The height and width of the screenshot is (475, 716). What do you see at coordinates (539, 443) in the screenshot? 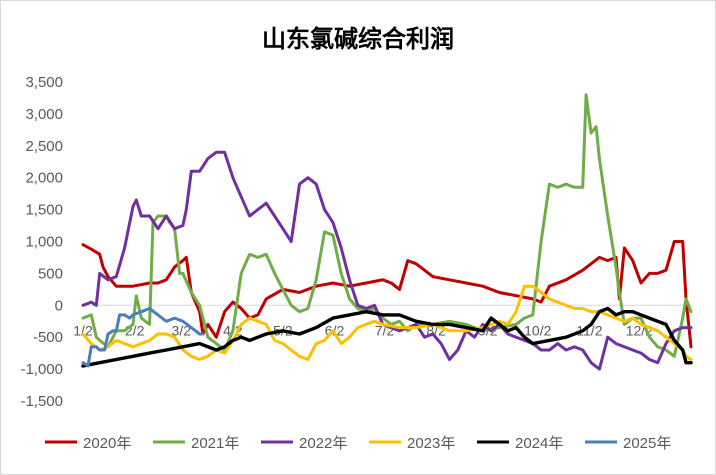
I see `legend-label: 2024年` at bounding box center [539, 443].